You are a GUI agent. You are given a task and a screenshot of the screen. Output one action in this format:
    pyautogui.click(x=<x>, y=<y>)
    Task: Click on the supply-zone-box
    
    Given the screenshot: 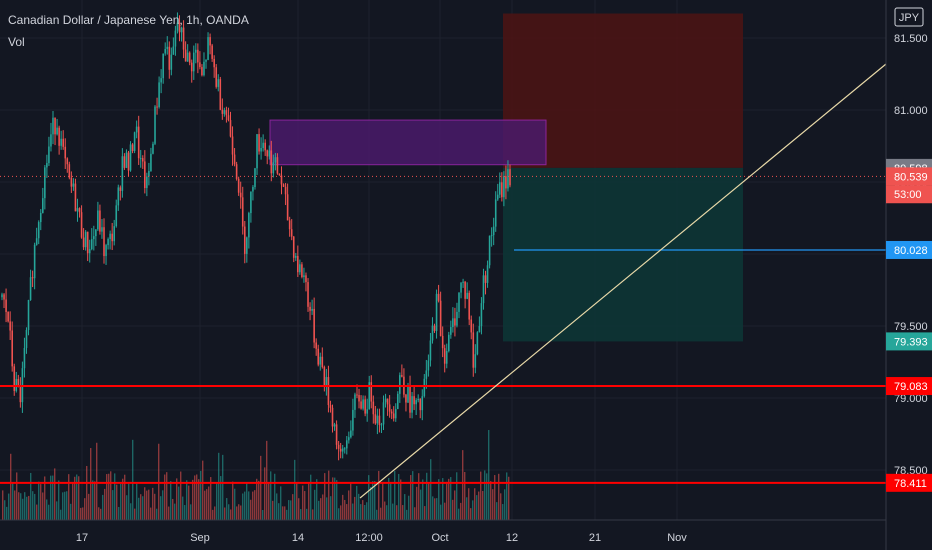 What is the action you would take?
    pyautogui.click(x=408, y=142)
    